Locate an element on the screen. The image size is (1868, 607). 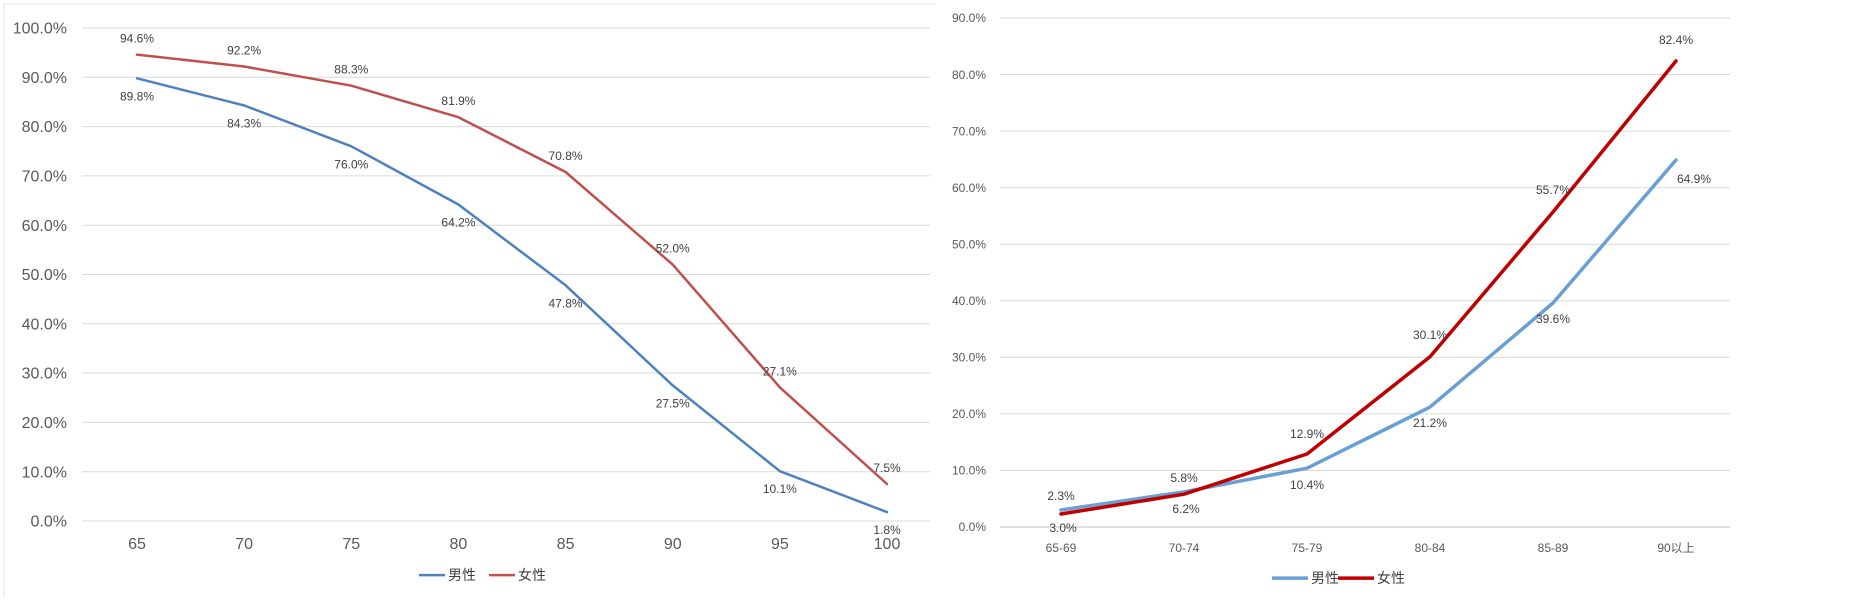
data-label: 12.9% is located at coordinates (1307, 434).